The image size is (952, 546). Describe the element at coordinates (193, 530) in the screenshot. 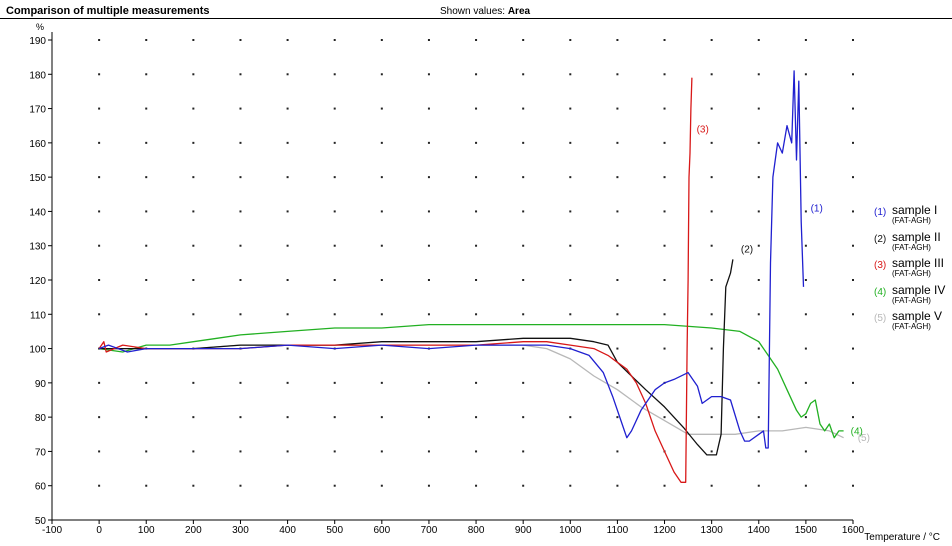

I see `x-tick-label: 200` at that location.